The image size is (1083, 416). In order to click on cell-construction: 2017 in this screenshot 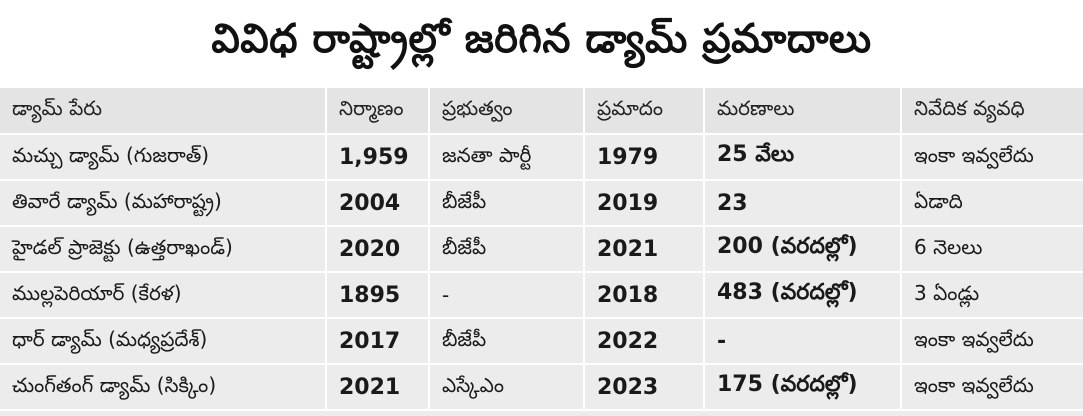, I will do `click(378, 341)`.